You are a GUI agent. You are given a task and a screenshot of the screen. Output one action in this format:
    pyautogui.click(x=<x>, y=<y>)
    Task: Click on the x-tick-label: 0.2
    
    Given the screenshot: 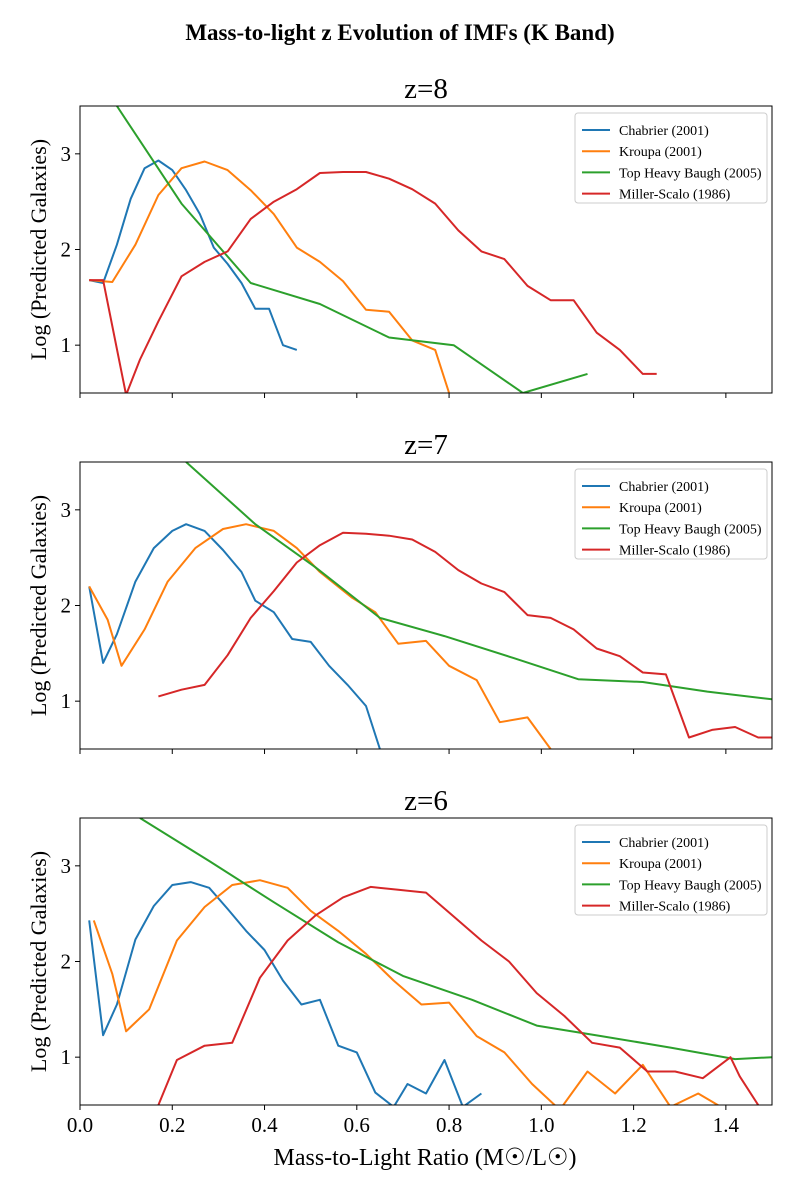 What is the action you would take?
    pyautogui.click(x=172, y=1125)
    